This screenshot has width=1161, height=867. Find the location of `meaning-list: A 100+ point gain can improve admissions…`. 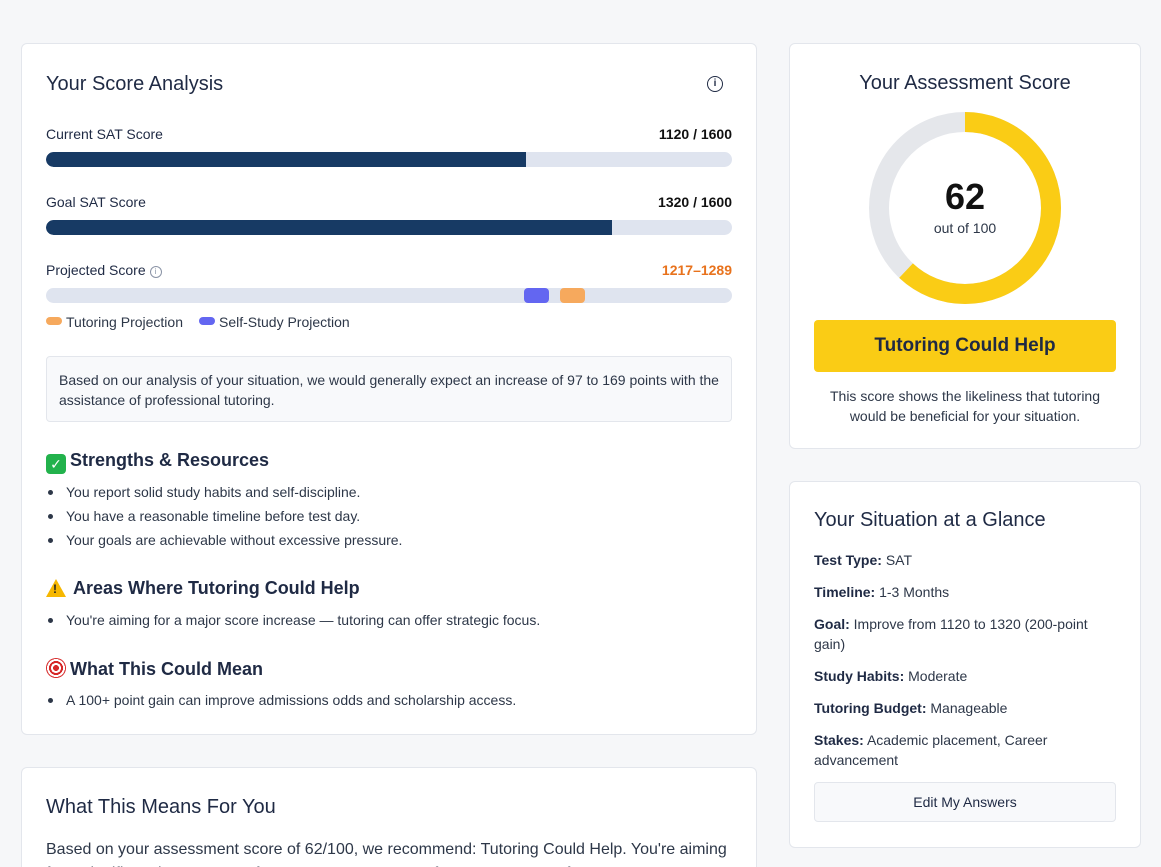

meaning-list: A 100+ point gain can improve admissions… is located at coordinates (281, 700).